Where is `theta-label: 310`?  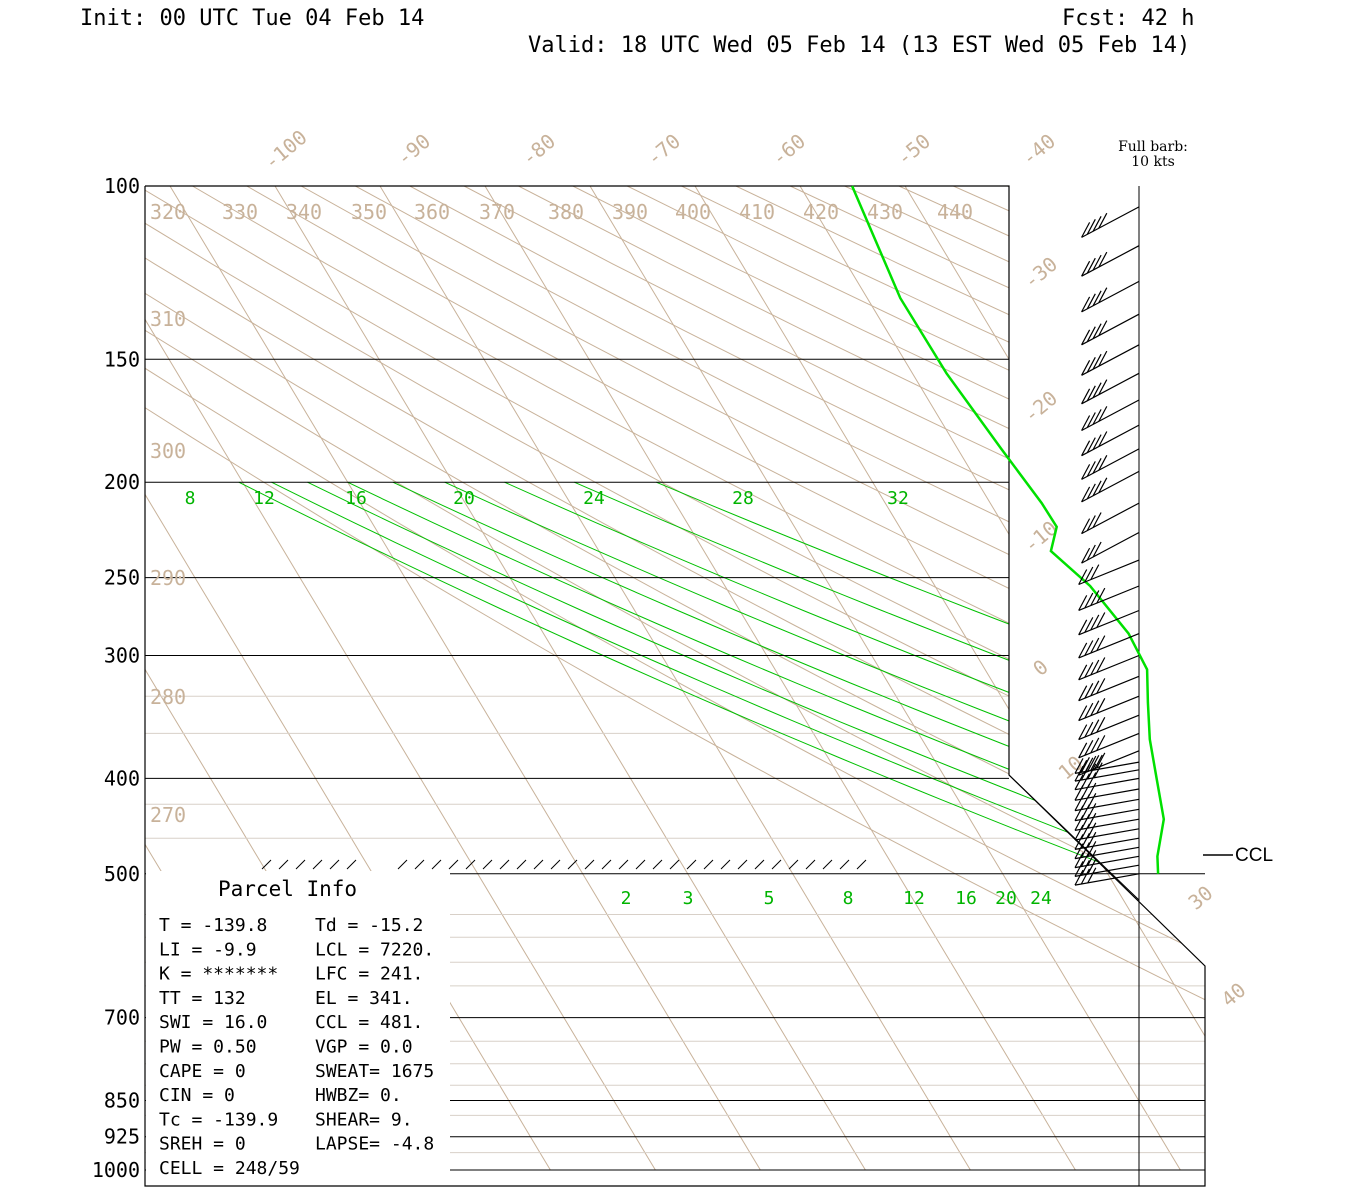 theta-label: 310 is located at coordinates (168, 319).